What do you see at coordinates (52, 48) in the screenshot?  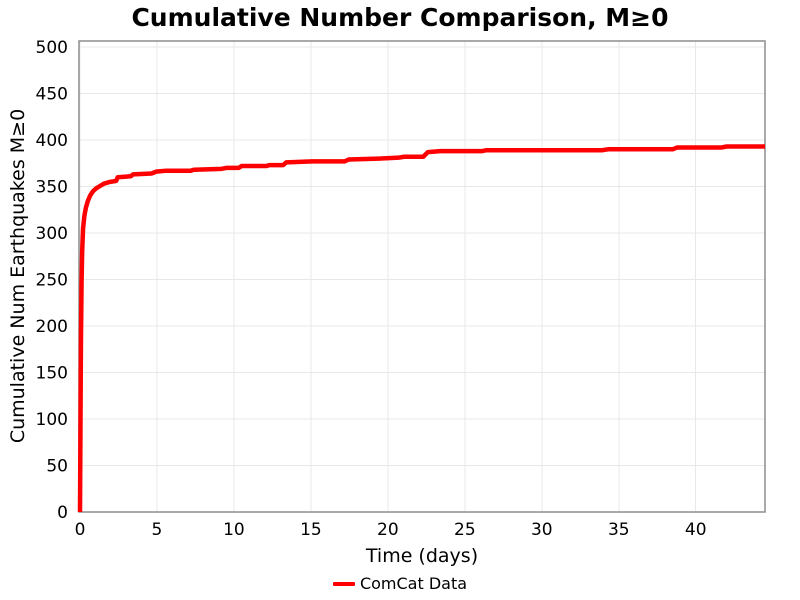 I see `y-tick-label: 500` at bounding box center [52, 48].